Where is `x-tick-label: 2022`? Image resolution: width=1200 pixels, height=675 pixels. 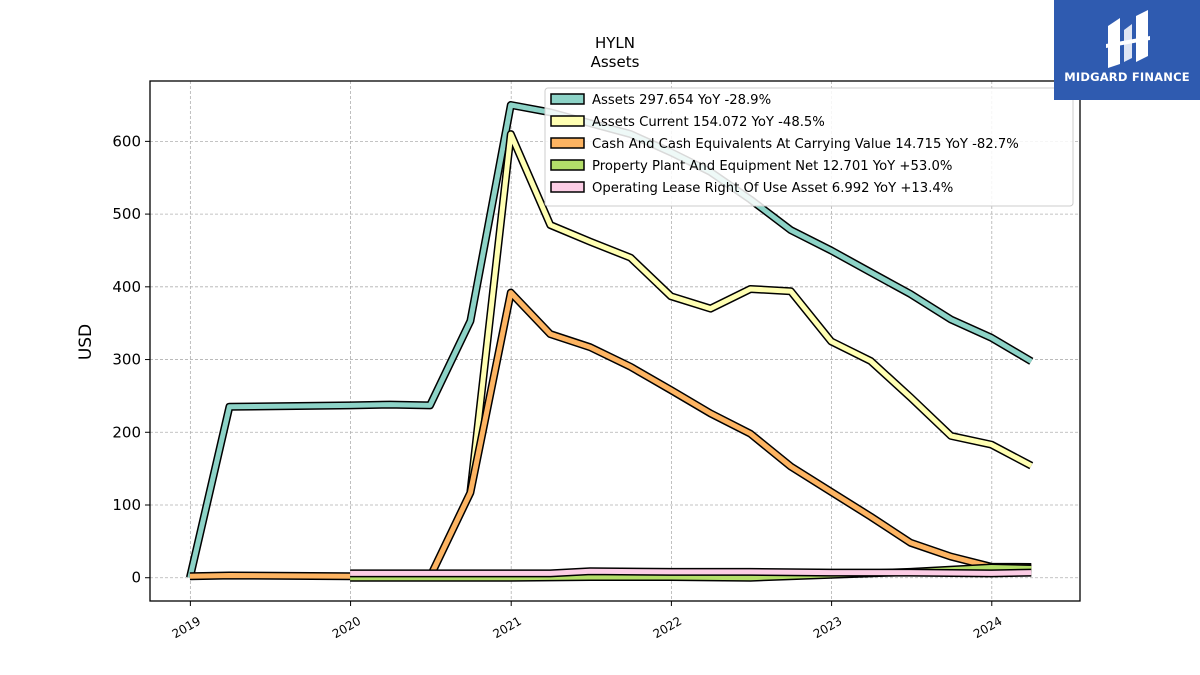
x-tick-label: 2022 is located at coordinates (667, 627).